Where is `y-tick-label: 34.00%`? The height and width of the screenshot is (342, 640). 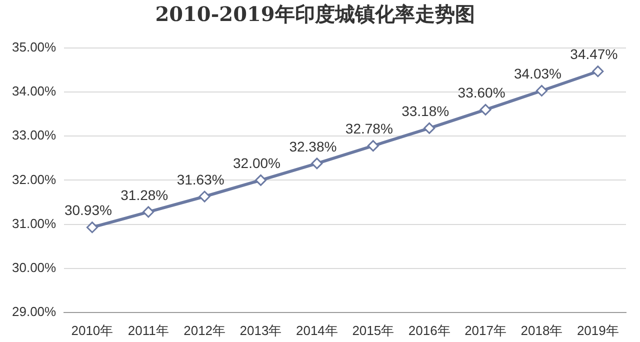
y-tick-label: 34.00% is located at coordinates (34, 91).